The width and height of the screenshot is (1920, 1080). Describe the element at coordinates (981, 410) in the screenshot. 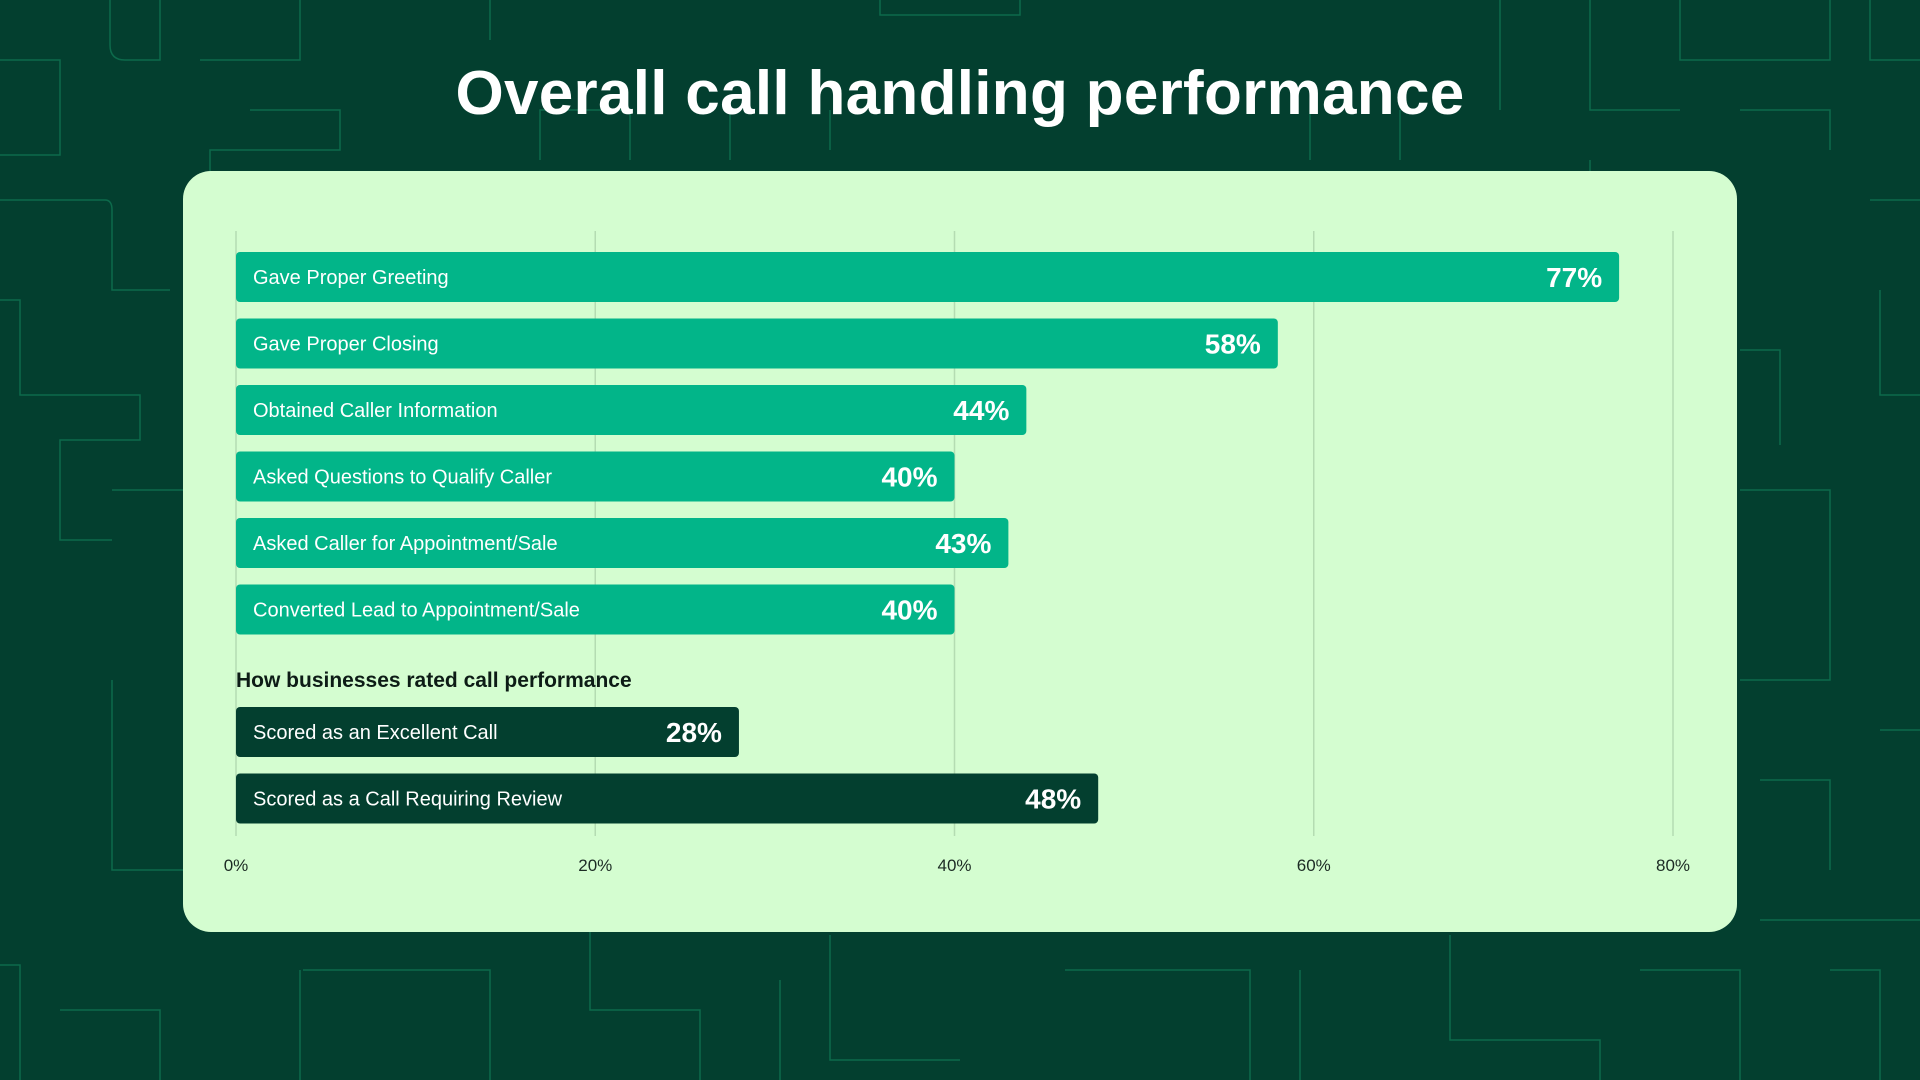

I see `bar-value-label: 44%` at that location.